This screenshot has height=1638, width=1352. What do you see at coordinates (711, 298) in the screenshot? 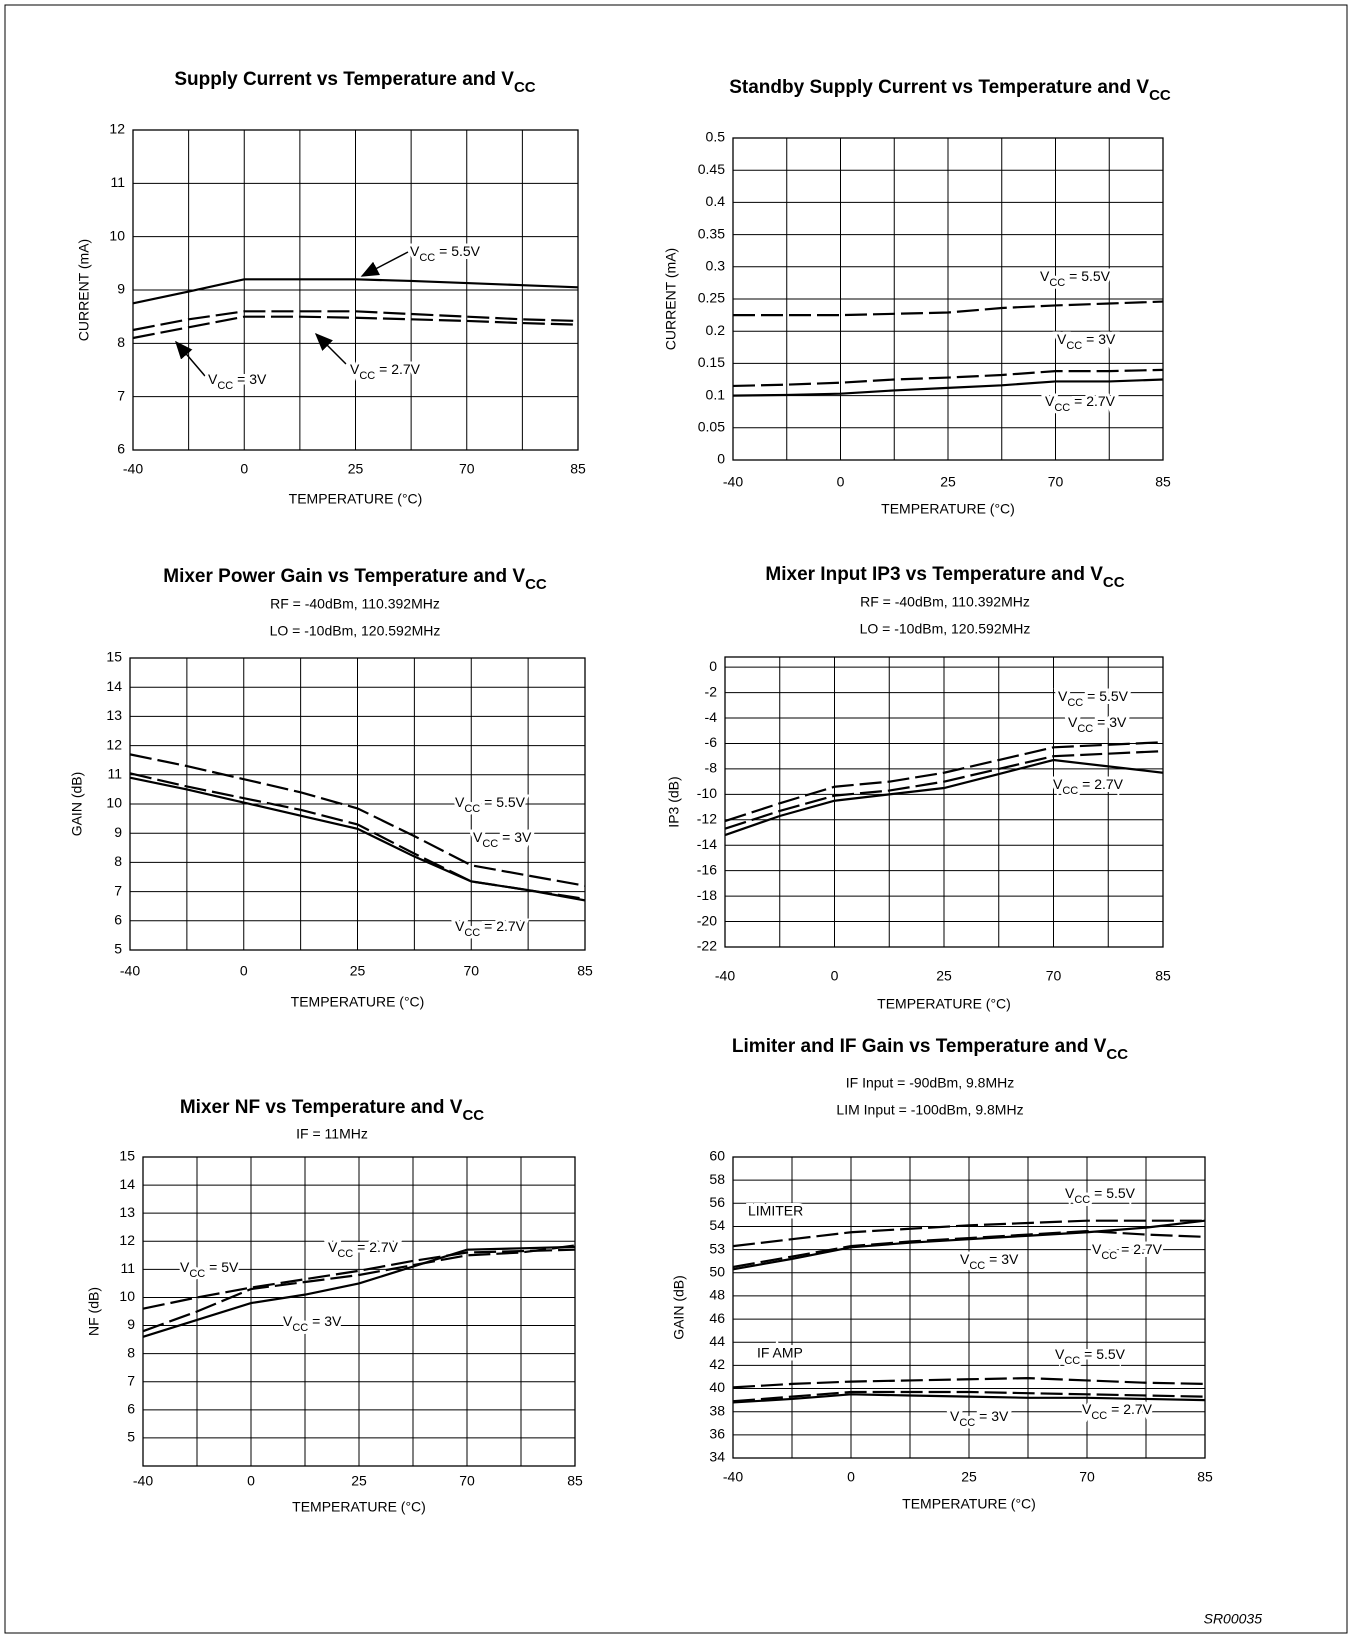
I see `y-tick-label: 0.25` at bounding box center [711, 298].